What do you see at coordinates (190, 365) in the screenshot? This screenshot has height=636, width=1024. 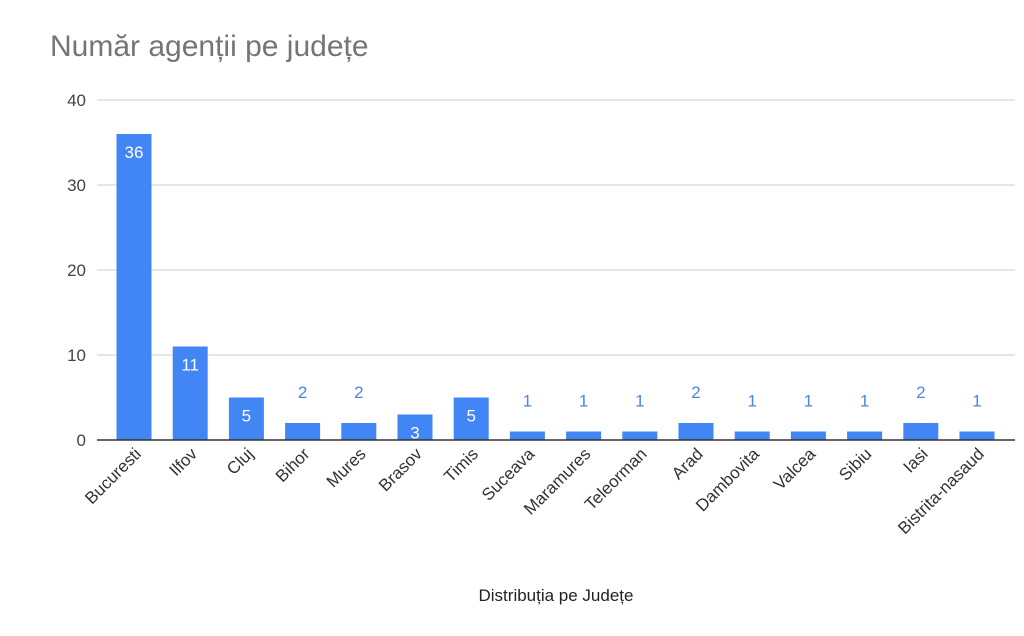 I see `data-label: 11` at bounding box center [190, 365].